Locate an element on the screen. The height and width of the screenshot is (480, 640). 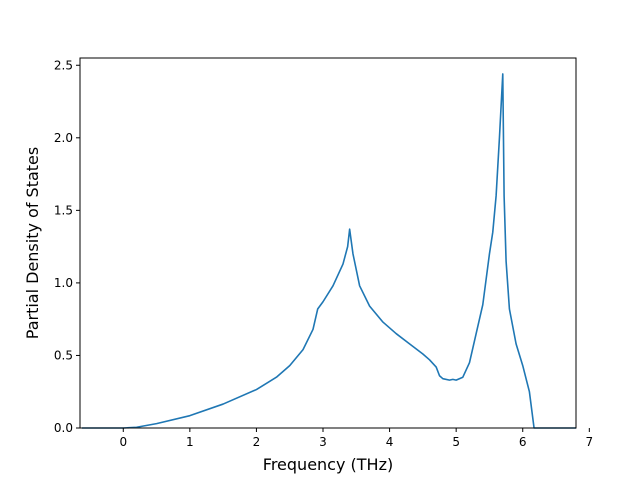
x-tick-label: 6 is located at coordinates (523, 442).